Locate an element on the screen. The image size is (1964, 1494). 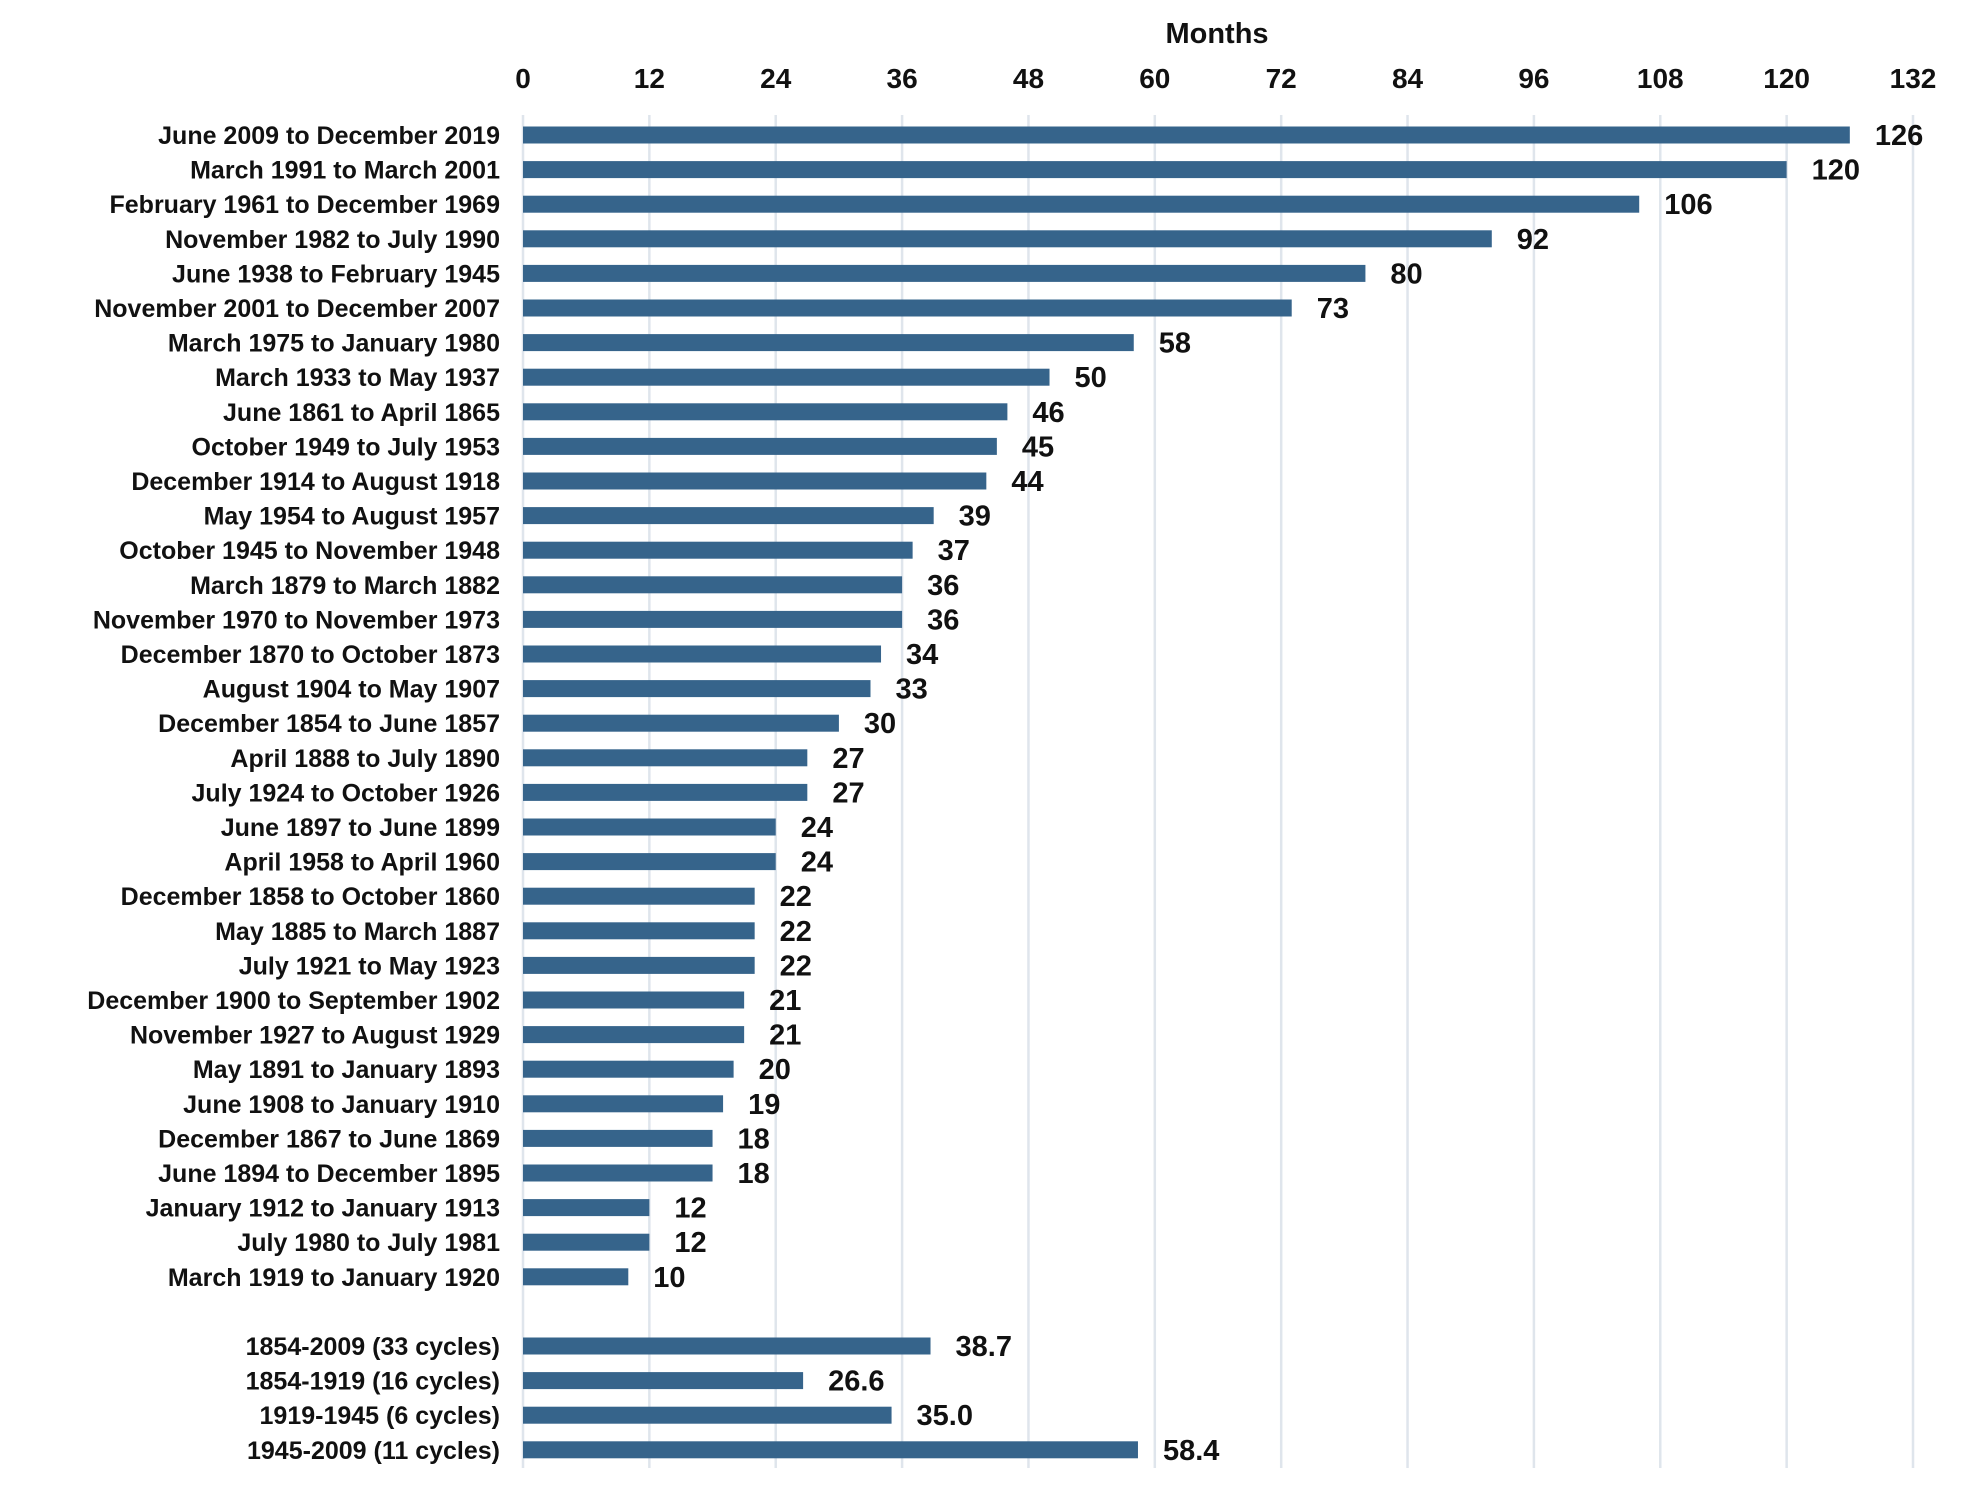
category-label: October 1945 to November 1948 is located at coordinates (309, 551).